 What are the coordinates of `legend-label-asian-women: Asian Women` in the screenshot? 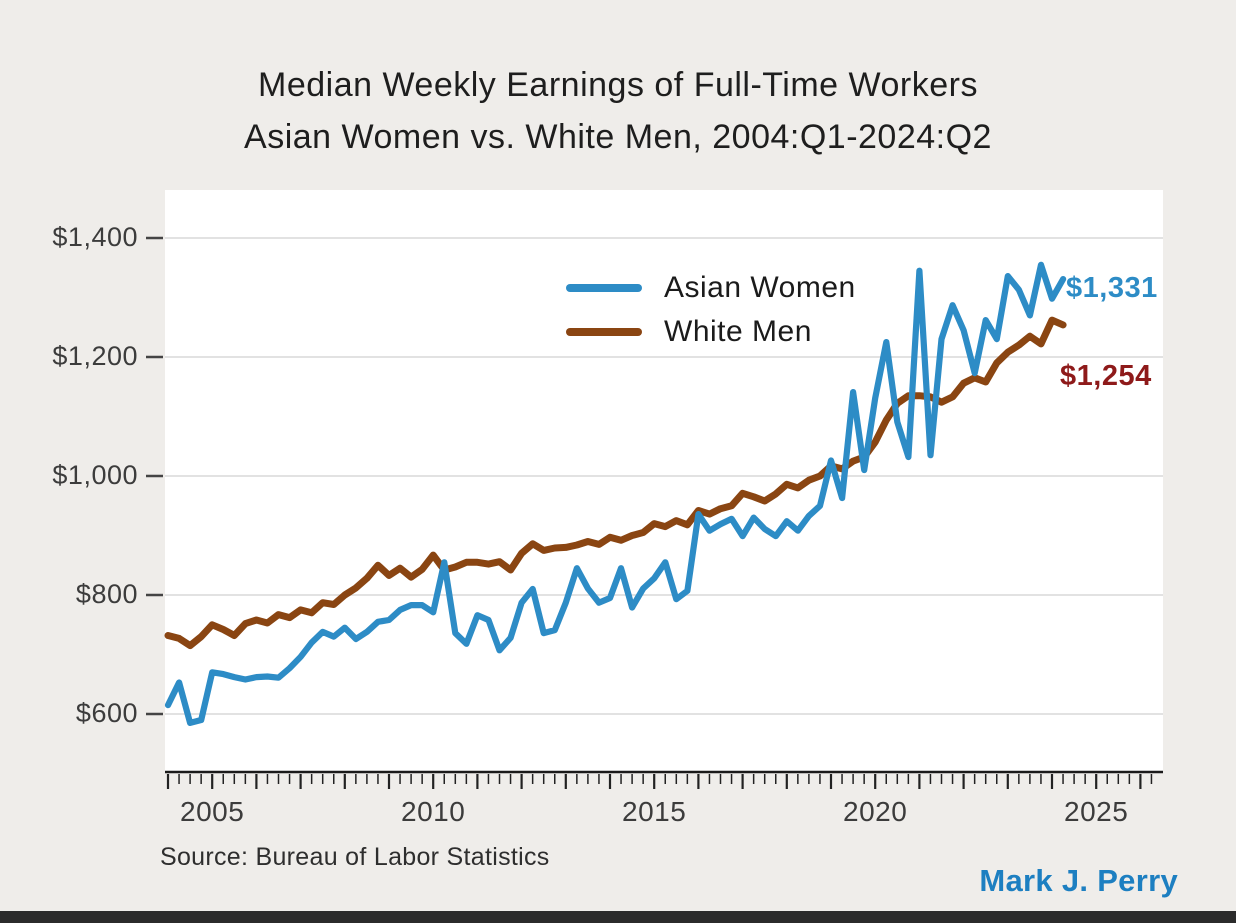 It's located at (760, 287).